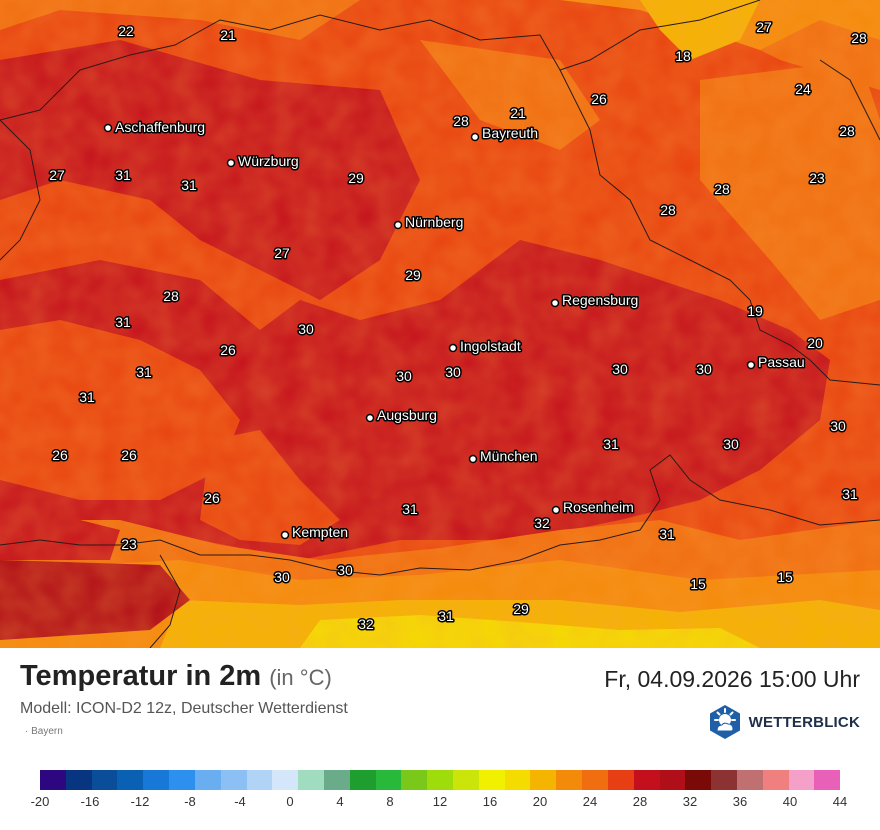  Describe the element at coordinates (840, 801) in the screenshot. I see `scale-tick-label: 44` at that location.